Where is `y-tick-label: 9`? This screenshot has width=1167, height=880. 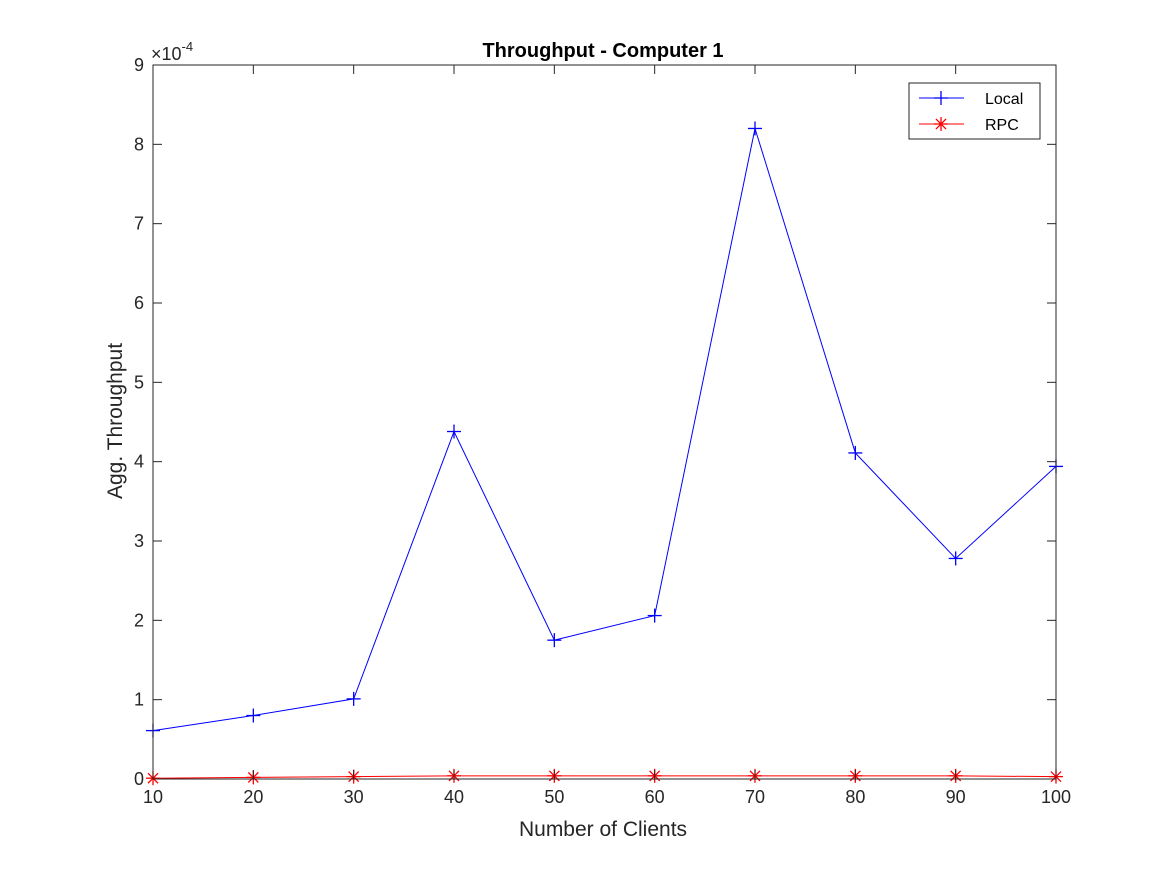 y-tick-label: 9 is located at coordinates (139, 65).